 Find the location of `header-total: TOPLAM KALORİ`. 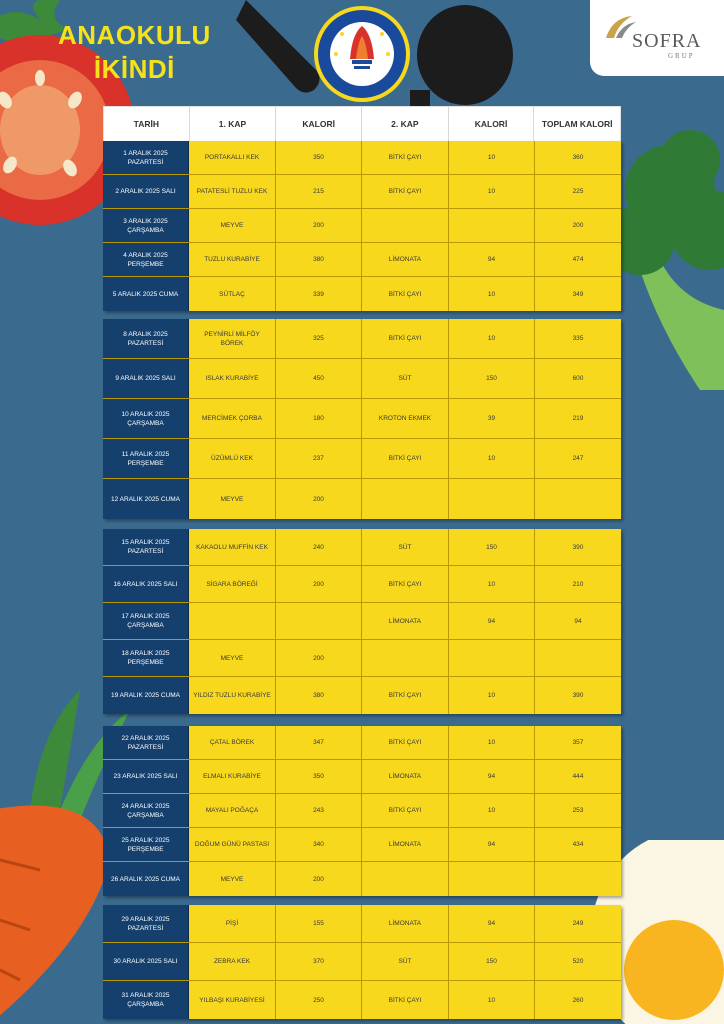

header-total: TOPLAM KALORİ is located at coordinates (577, 124).